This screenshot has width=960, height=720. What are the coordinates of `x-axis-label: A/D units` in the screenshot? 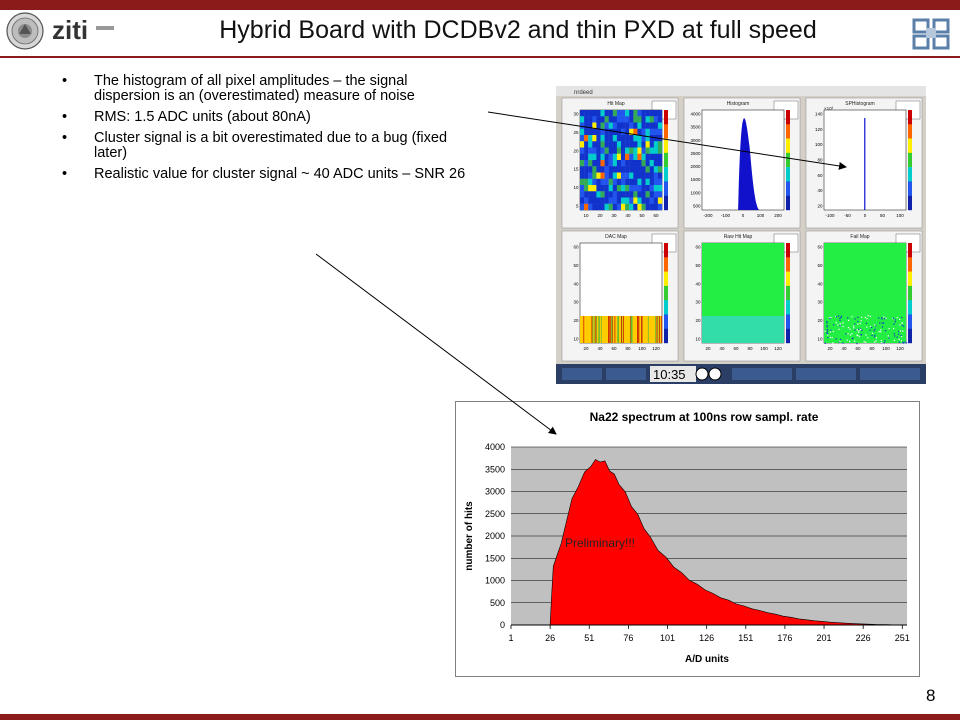 It's located at (707, 659).